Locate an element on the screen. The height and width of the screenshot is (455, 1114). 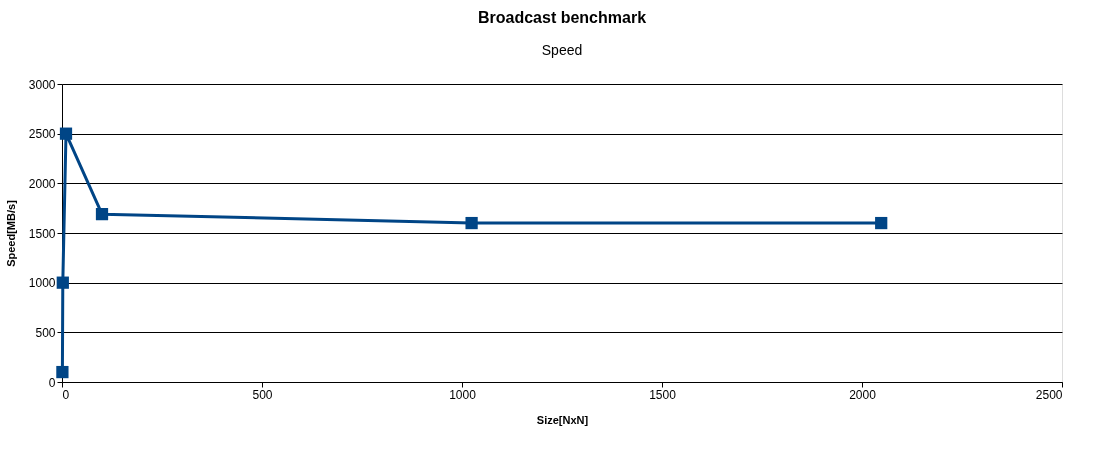
y-axis-title: Speed[MB/s] is located at coordinates (10, 233).